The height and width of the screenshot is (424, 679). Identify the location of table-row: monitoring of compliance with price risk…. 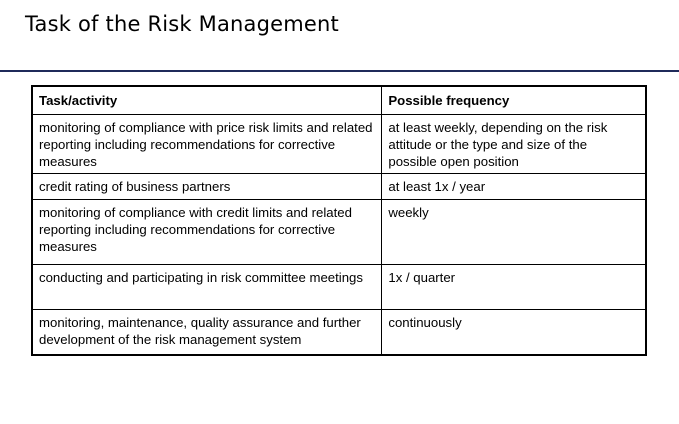
(339, 144).